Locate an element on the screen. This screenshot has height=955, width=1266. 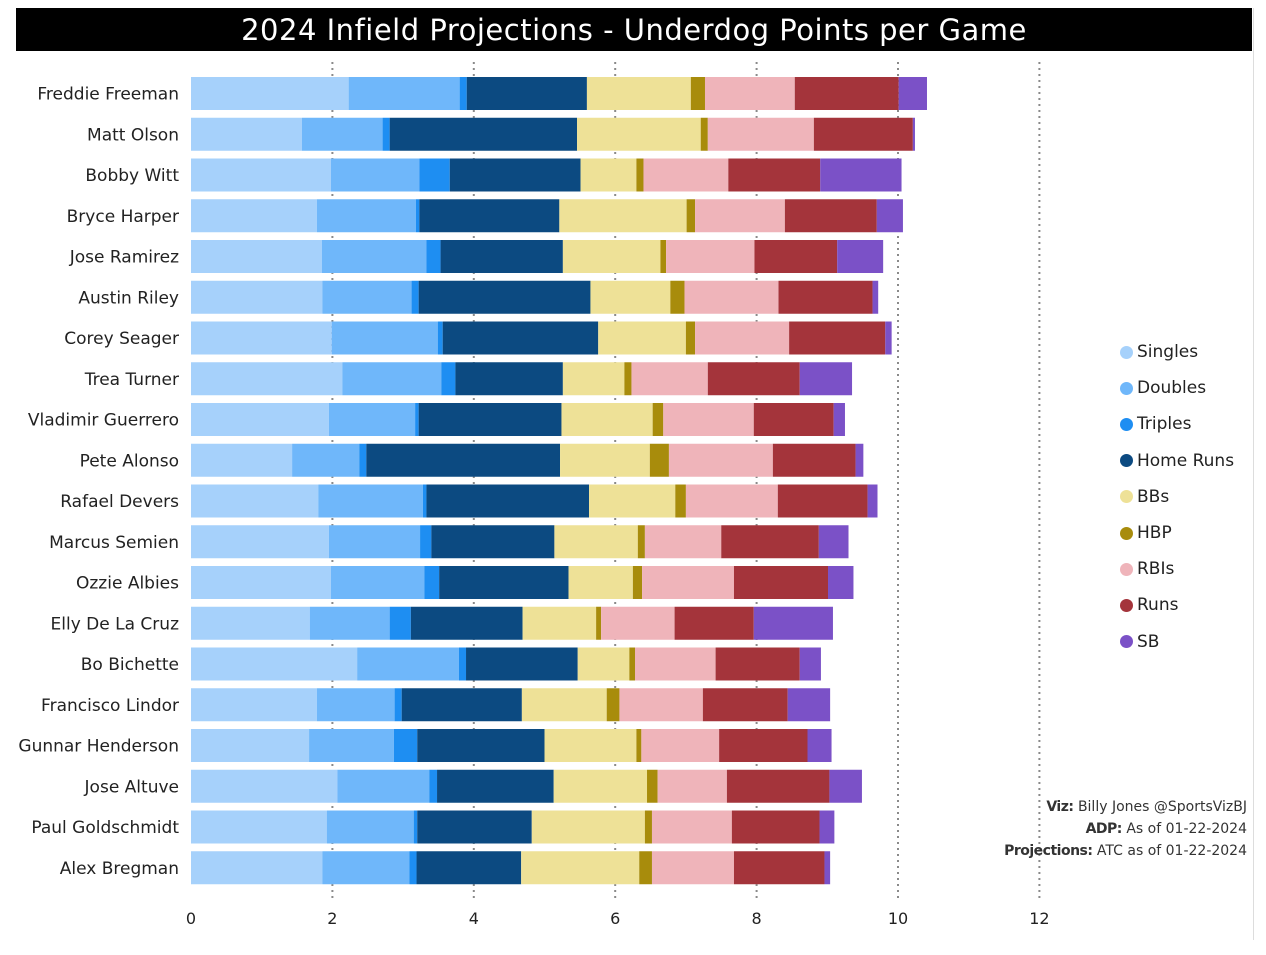
frame-edge is located at coordinates (1253, 474).